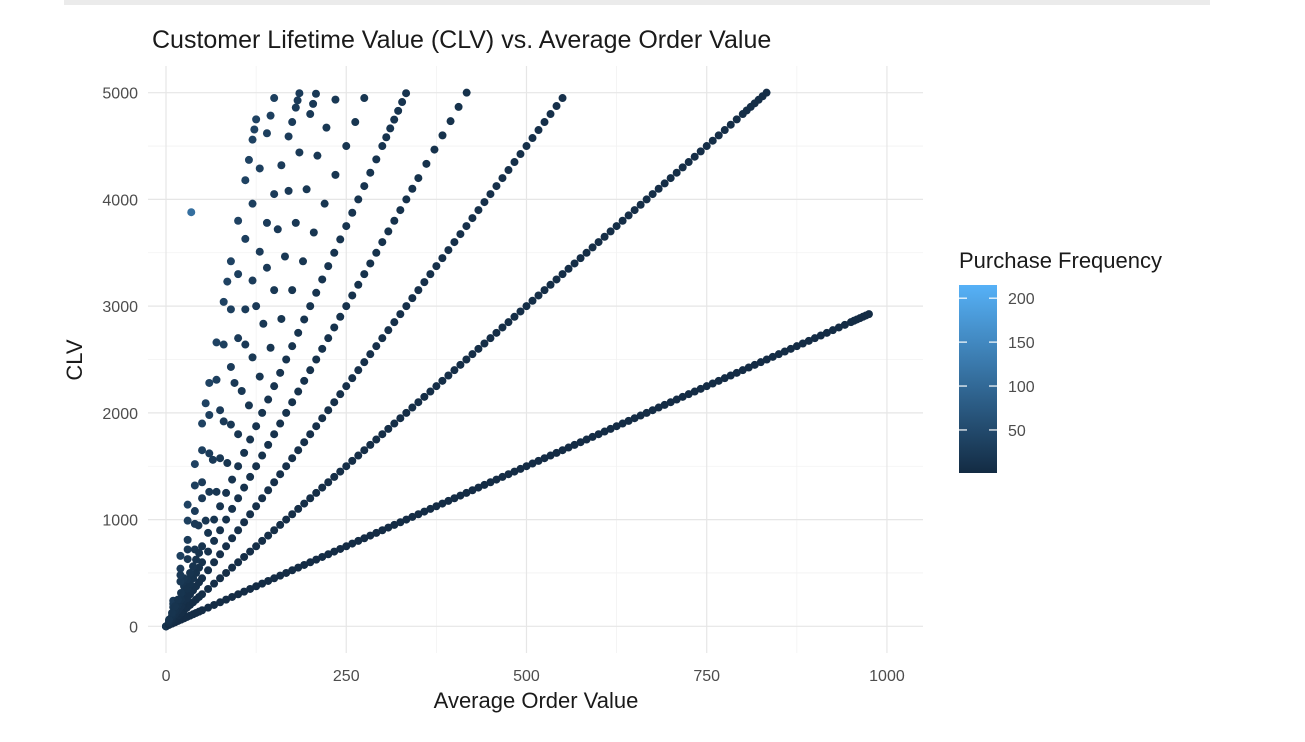 This screenshot has width=1305, height=742. I want to click on y-tick-label: 5000, so click(120, 94).